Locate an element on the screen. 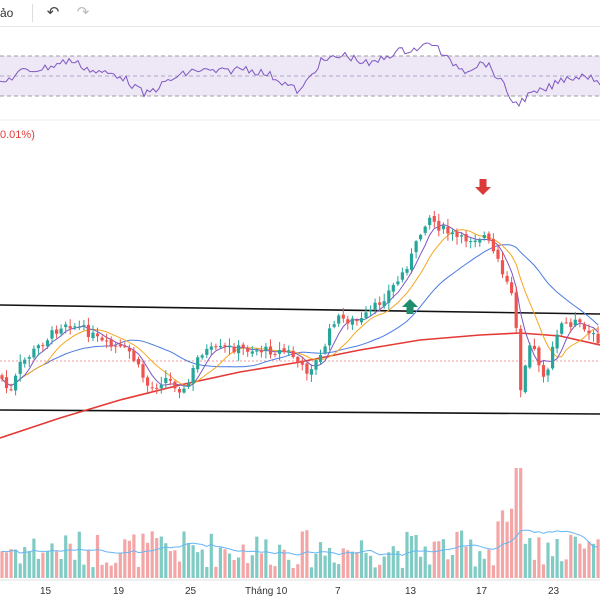 This screenshot has height=600, width=600. undo-button: ↶ is located at coordinates (53, 13).